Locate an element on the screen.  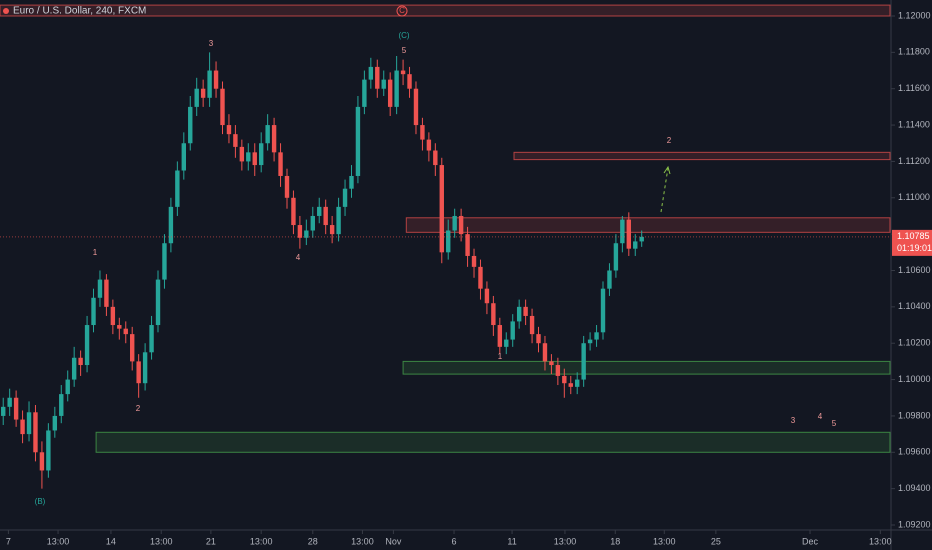
last-price-box is located at coordinates (912, 242).